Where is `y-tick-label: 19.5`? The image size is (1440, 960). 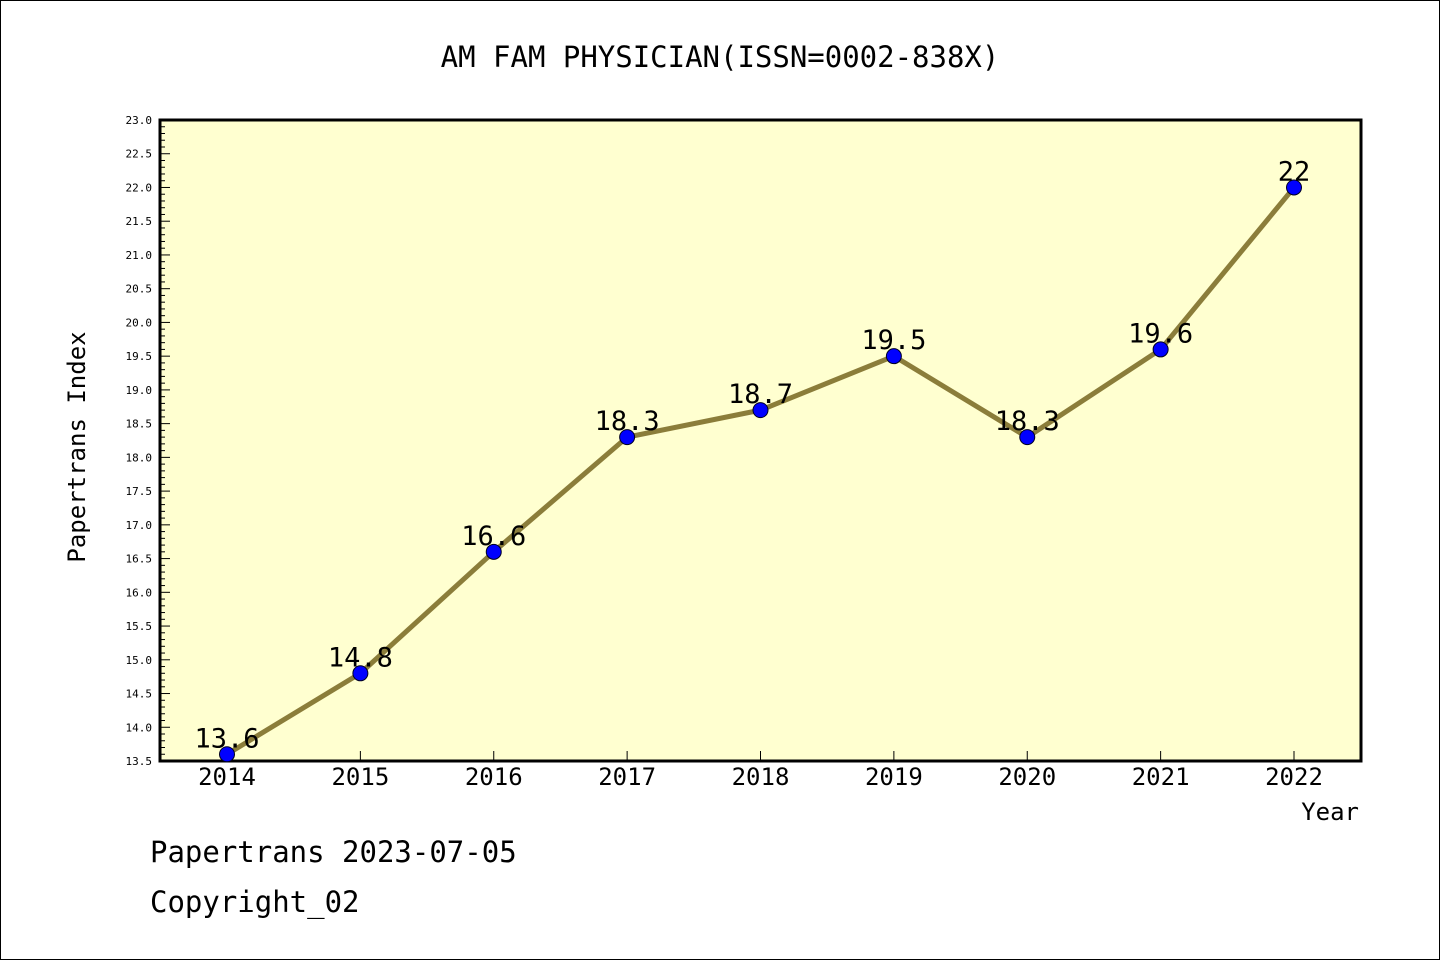 y-tick-label: 19.5 is located at coordinates (139, 356).